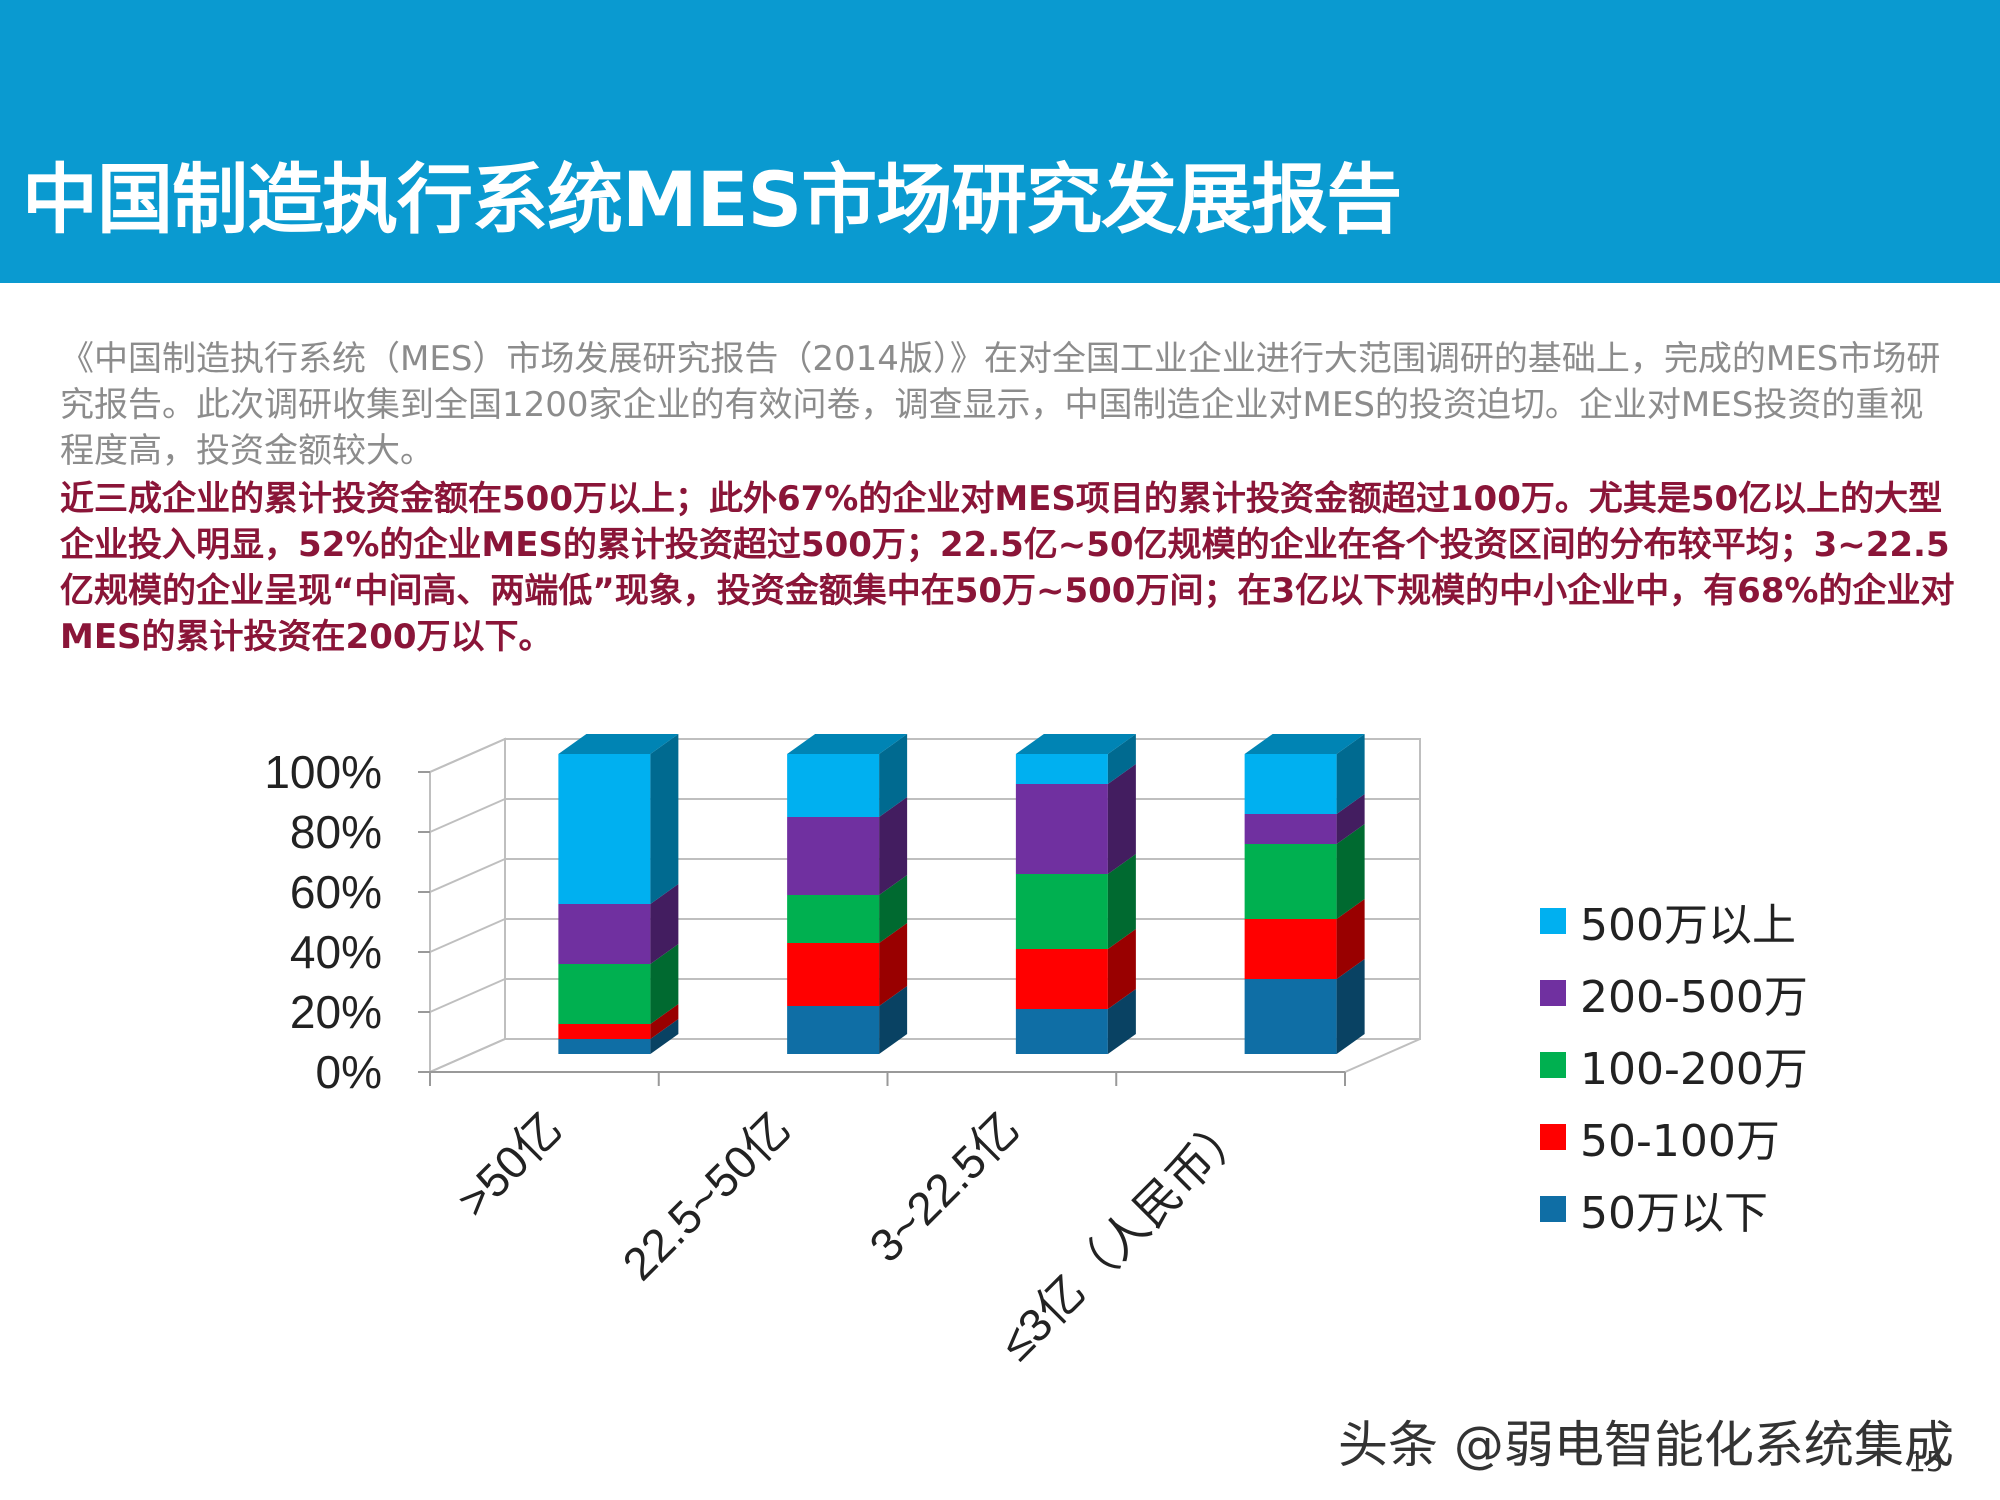 Image resolution: width=2000 pixels, height=1500 pixels. What do you see at coordinates (467, 905) in the screenshot?
I see `chart-side-wall` at bounding box center [467, 905].